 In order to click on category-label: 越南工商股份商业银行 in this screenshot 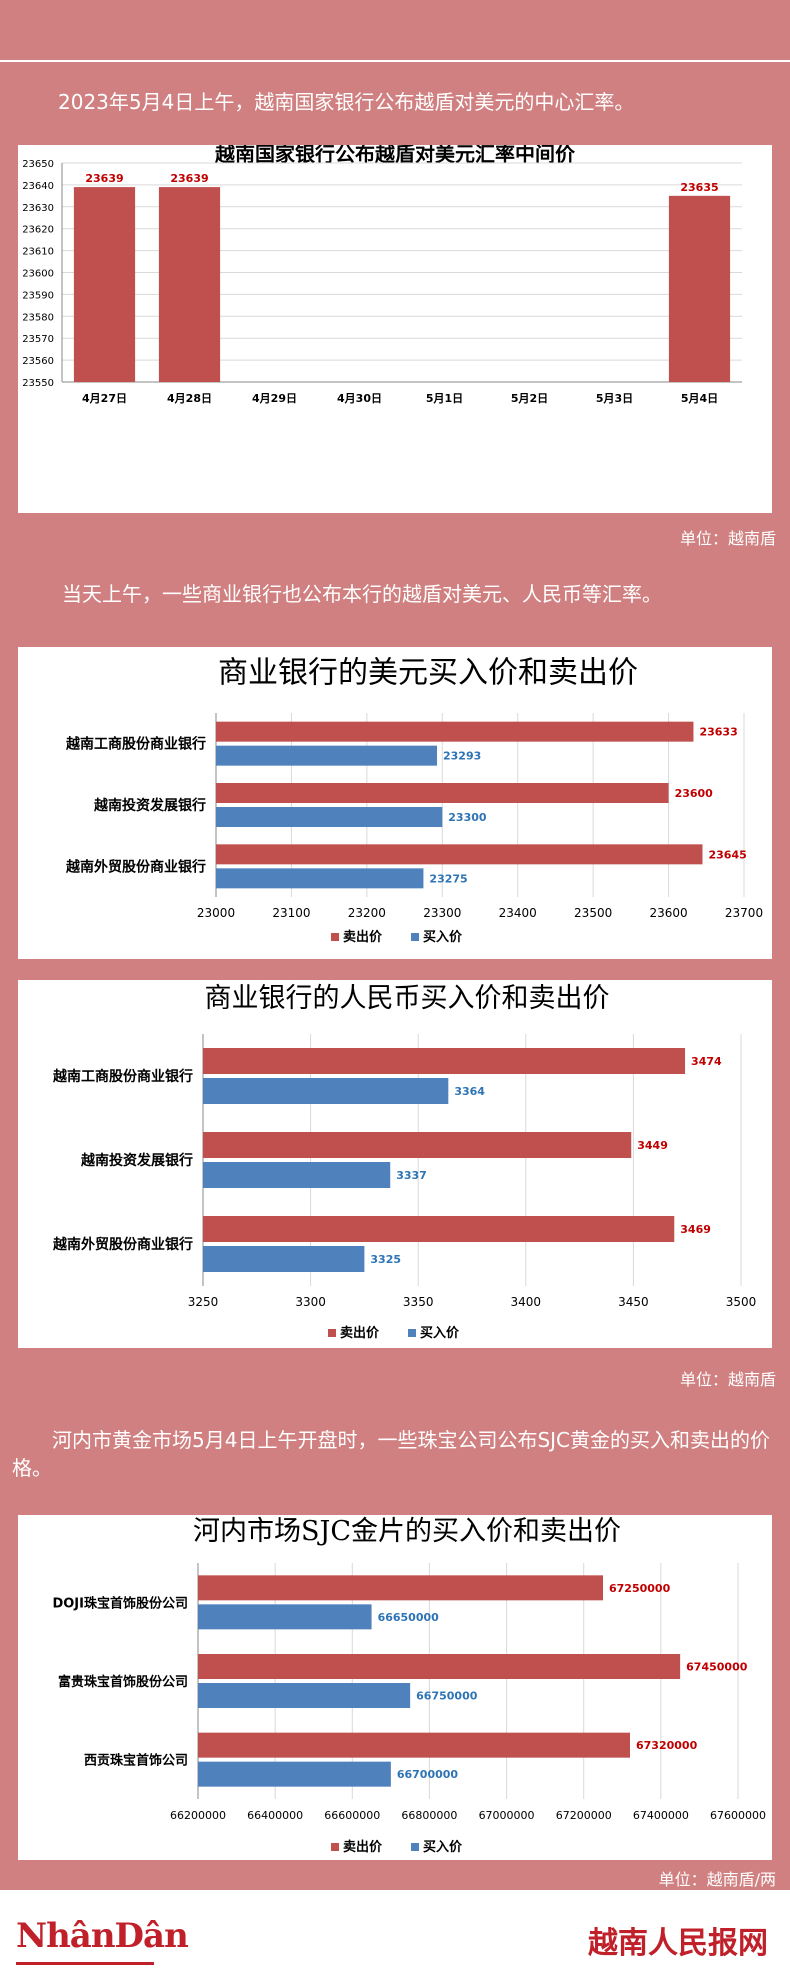, I will do `click(135, 744)`.